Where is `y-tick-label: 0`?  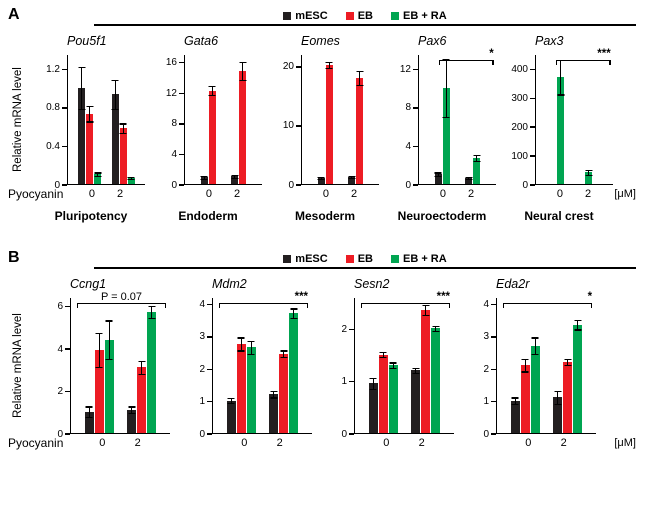
y-tick-label: 0 is located at coordinates (291, 185).